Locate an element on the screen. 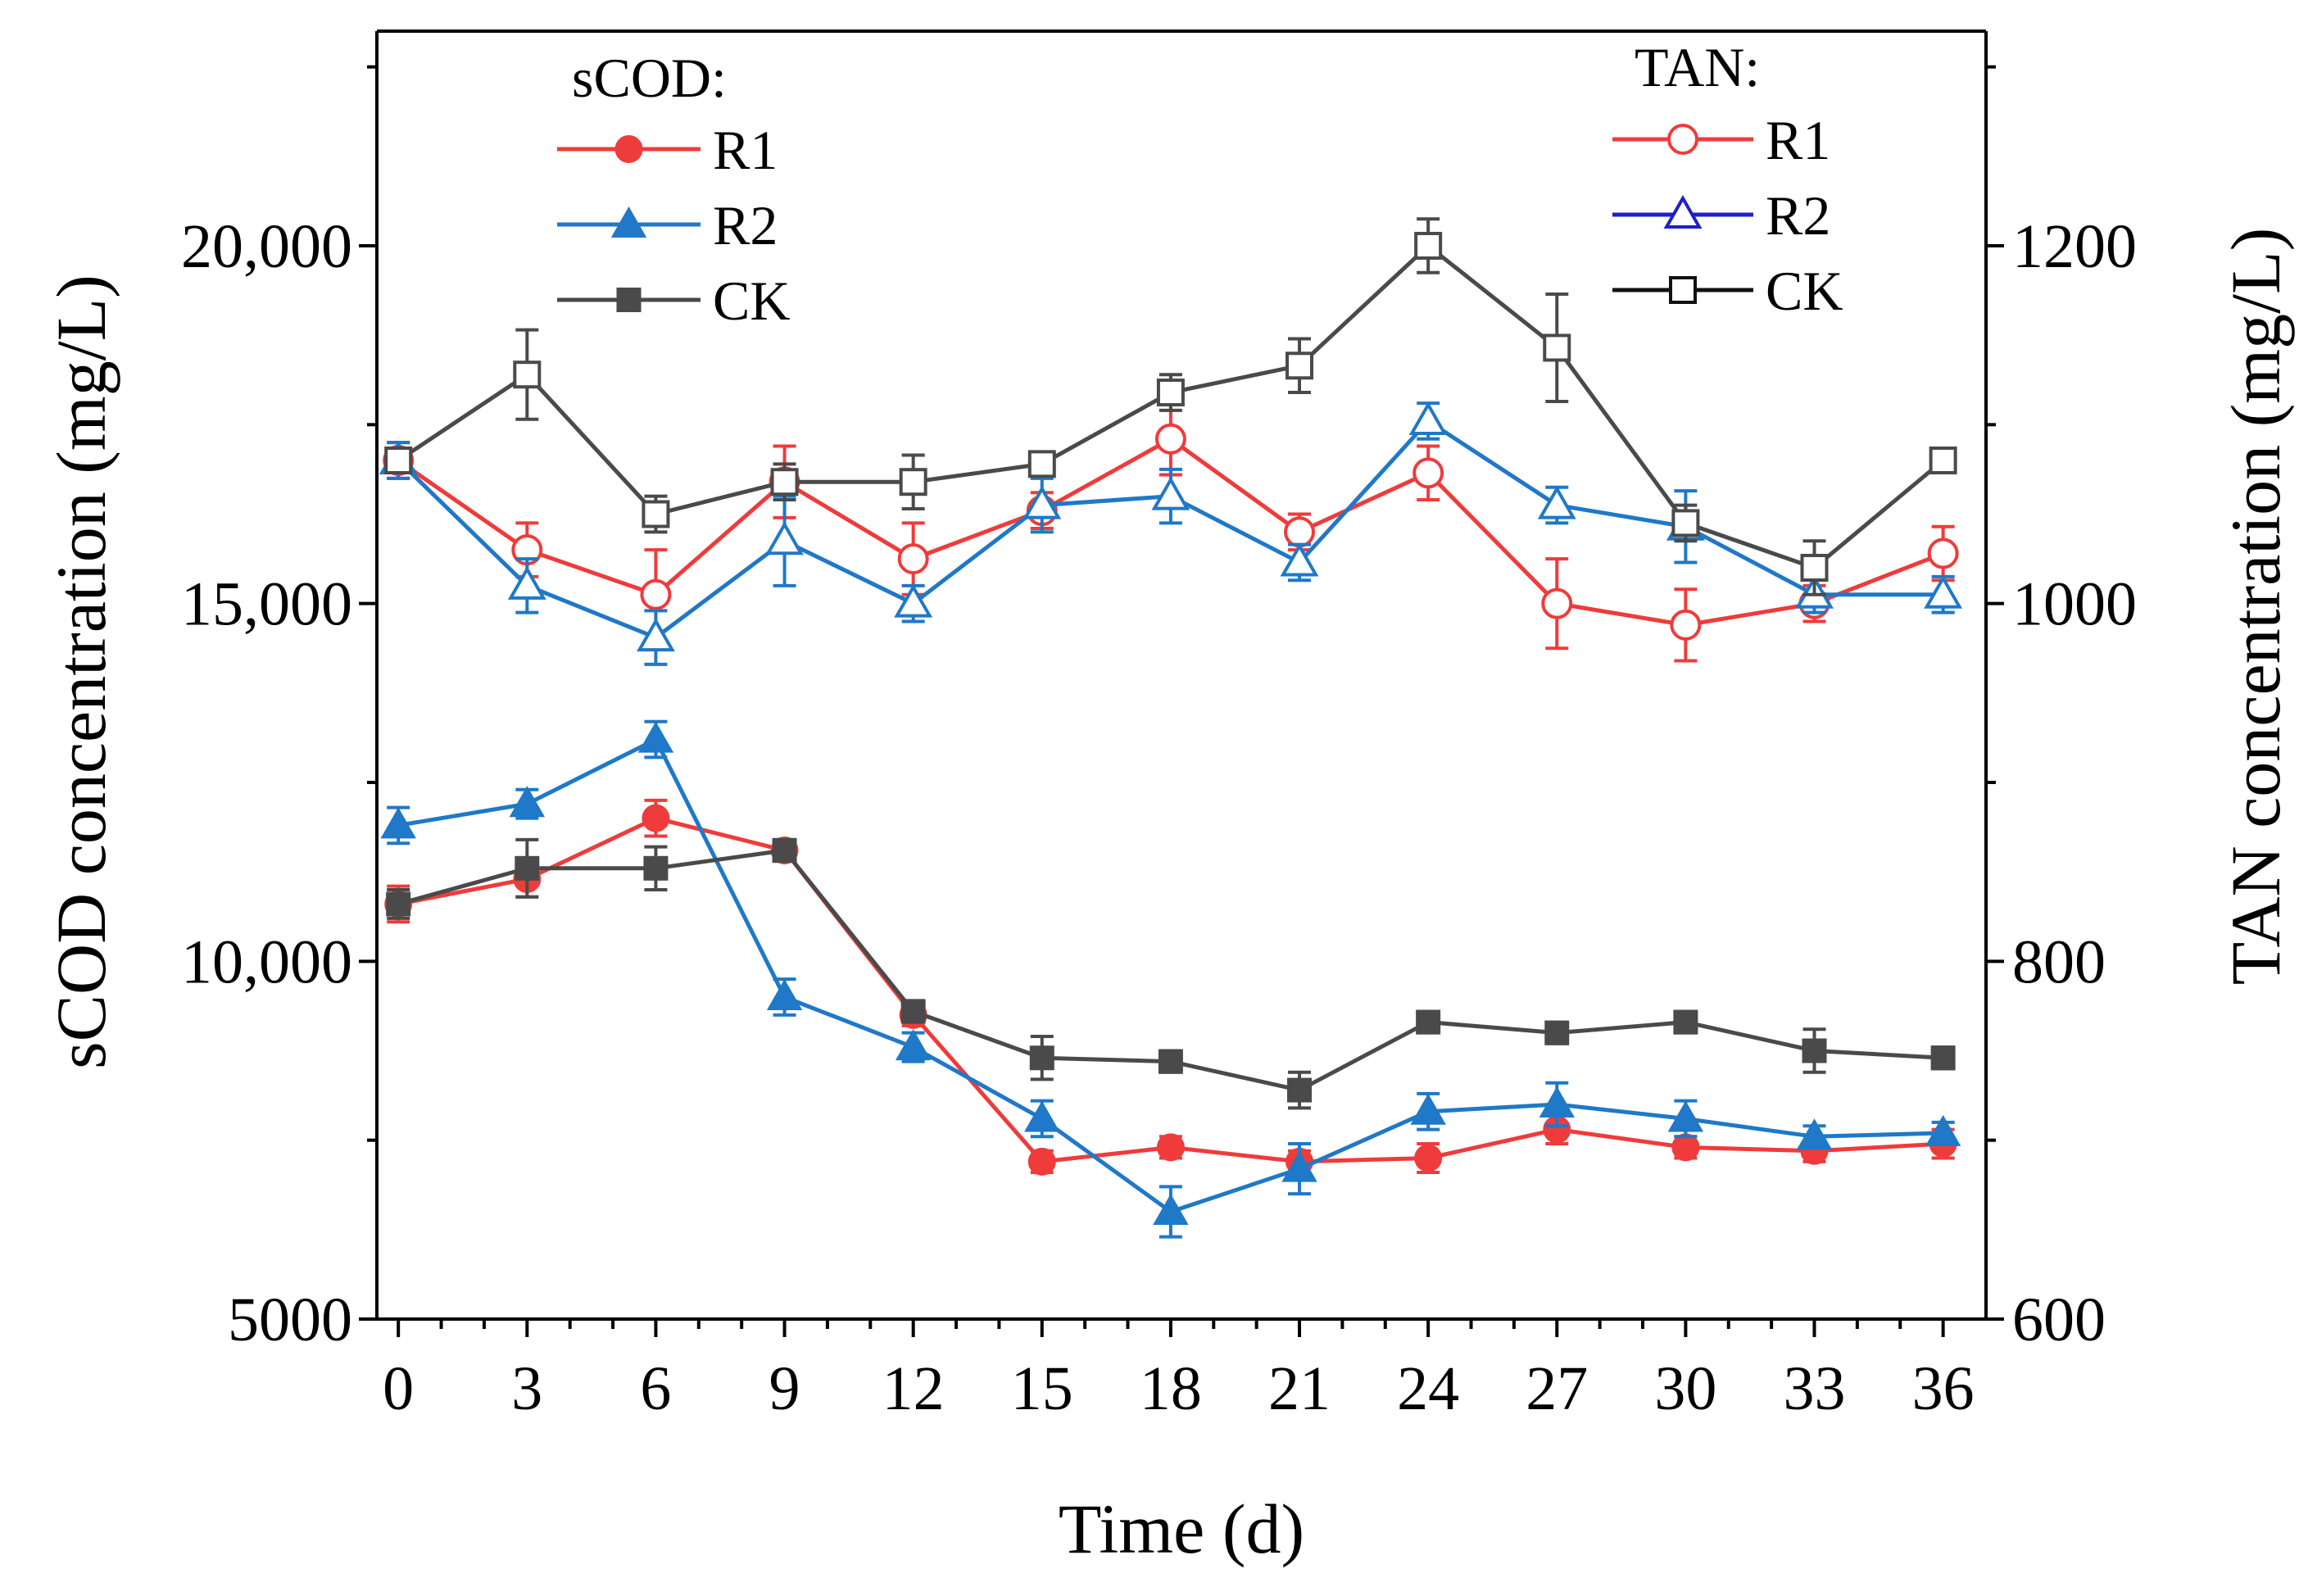 Image resolution: width=2308 pixels, height=1596 pixels. y-left-tick-label: 20,000 is located at coordinates (266, 246).